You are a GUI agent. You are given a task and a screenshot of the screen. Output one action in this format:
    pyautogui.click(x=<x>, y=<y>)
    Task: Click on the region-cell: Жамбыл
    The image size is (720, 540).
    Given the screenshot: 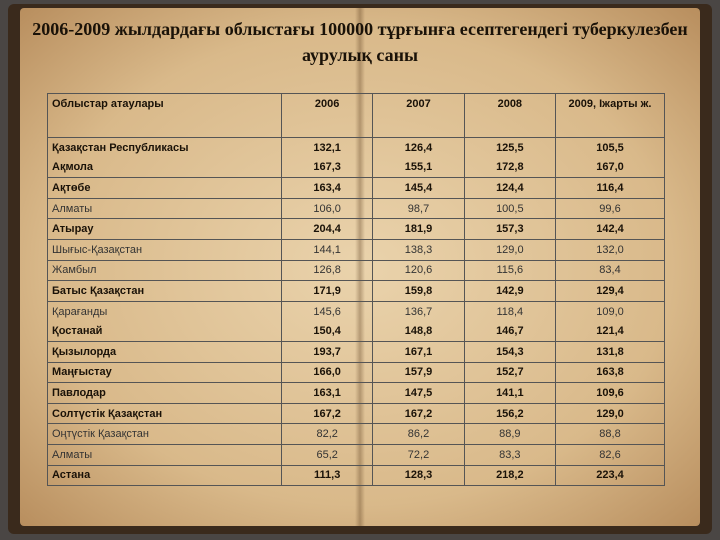 What is the action you would take?
    pyautogui.click(x=164, y=270)
    